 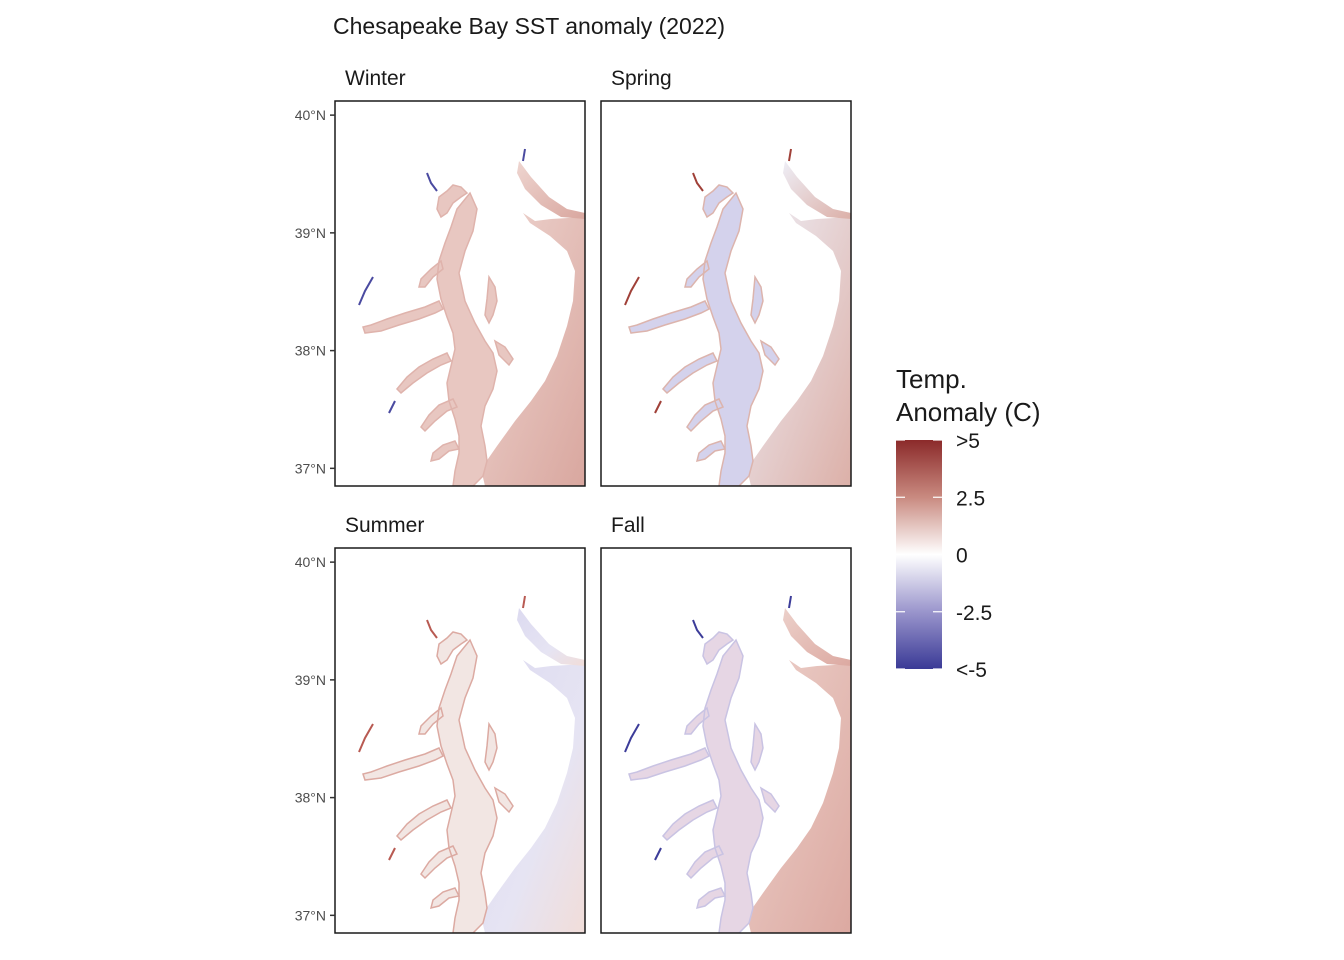 I want to click on facet-panel-spring, so click(x=726, y=293).